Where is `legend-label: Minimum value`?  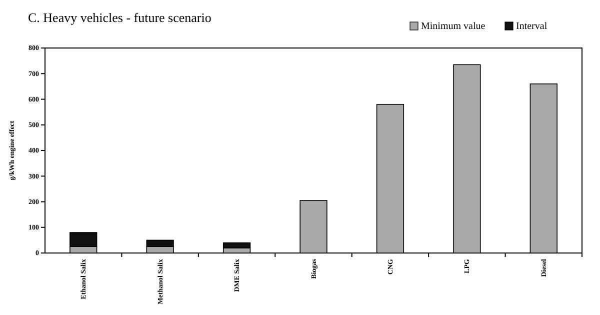
legend-label: Minimum value is located at coordinates (453, 26).